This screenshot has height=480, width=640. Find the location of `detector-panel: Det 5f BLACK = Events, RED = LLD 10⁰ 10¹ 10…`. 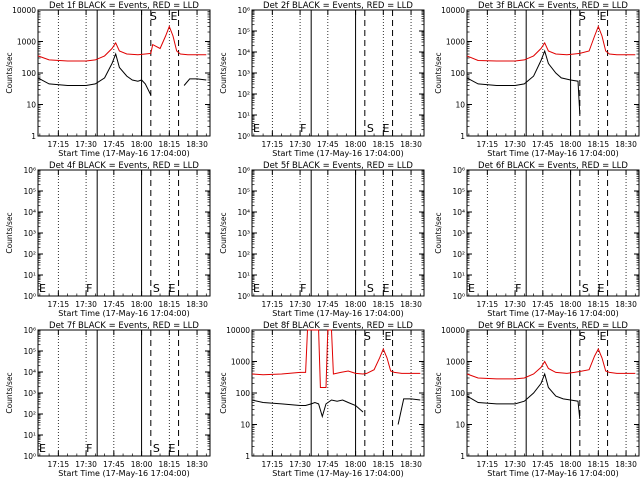

detector-panel: Det 5f BLACK = Events, RED = LLD 10⁰ 10¹ 10… is located at coordinates (322, 239).